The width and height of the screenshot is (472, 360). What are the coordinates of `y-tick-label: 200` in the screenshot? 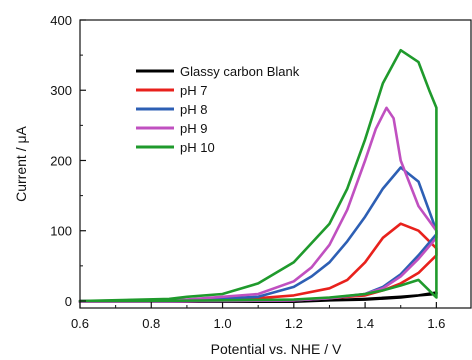 It's located at (61, 160).